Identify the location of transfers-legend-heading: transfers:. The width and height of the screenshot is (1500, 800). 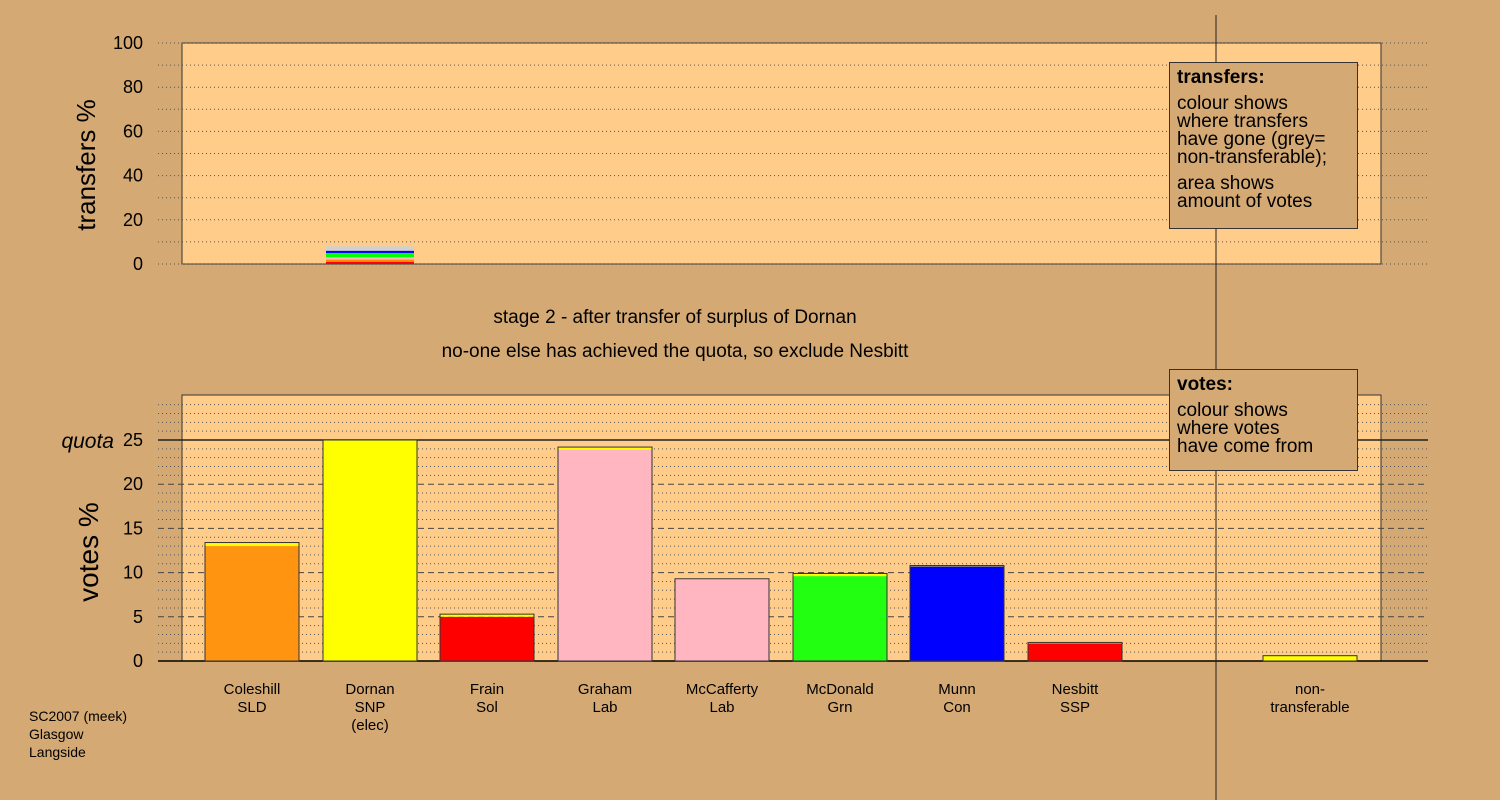
(1221, 77).